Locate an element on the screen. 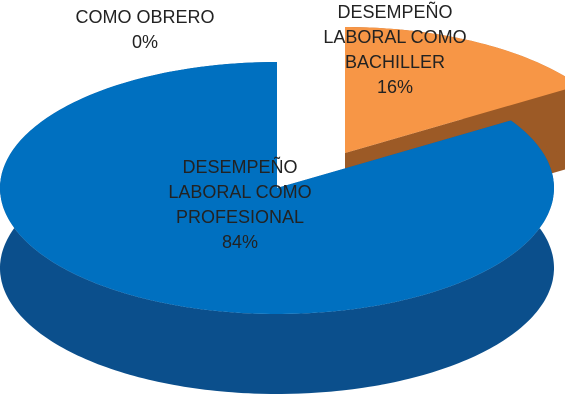  value-label: 16% is located at coordinates (395, 87).